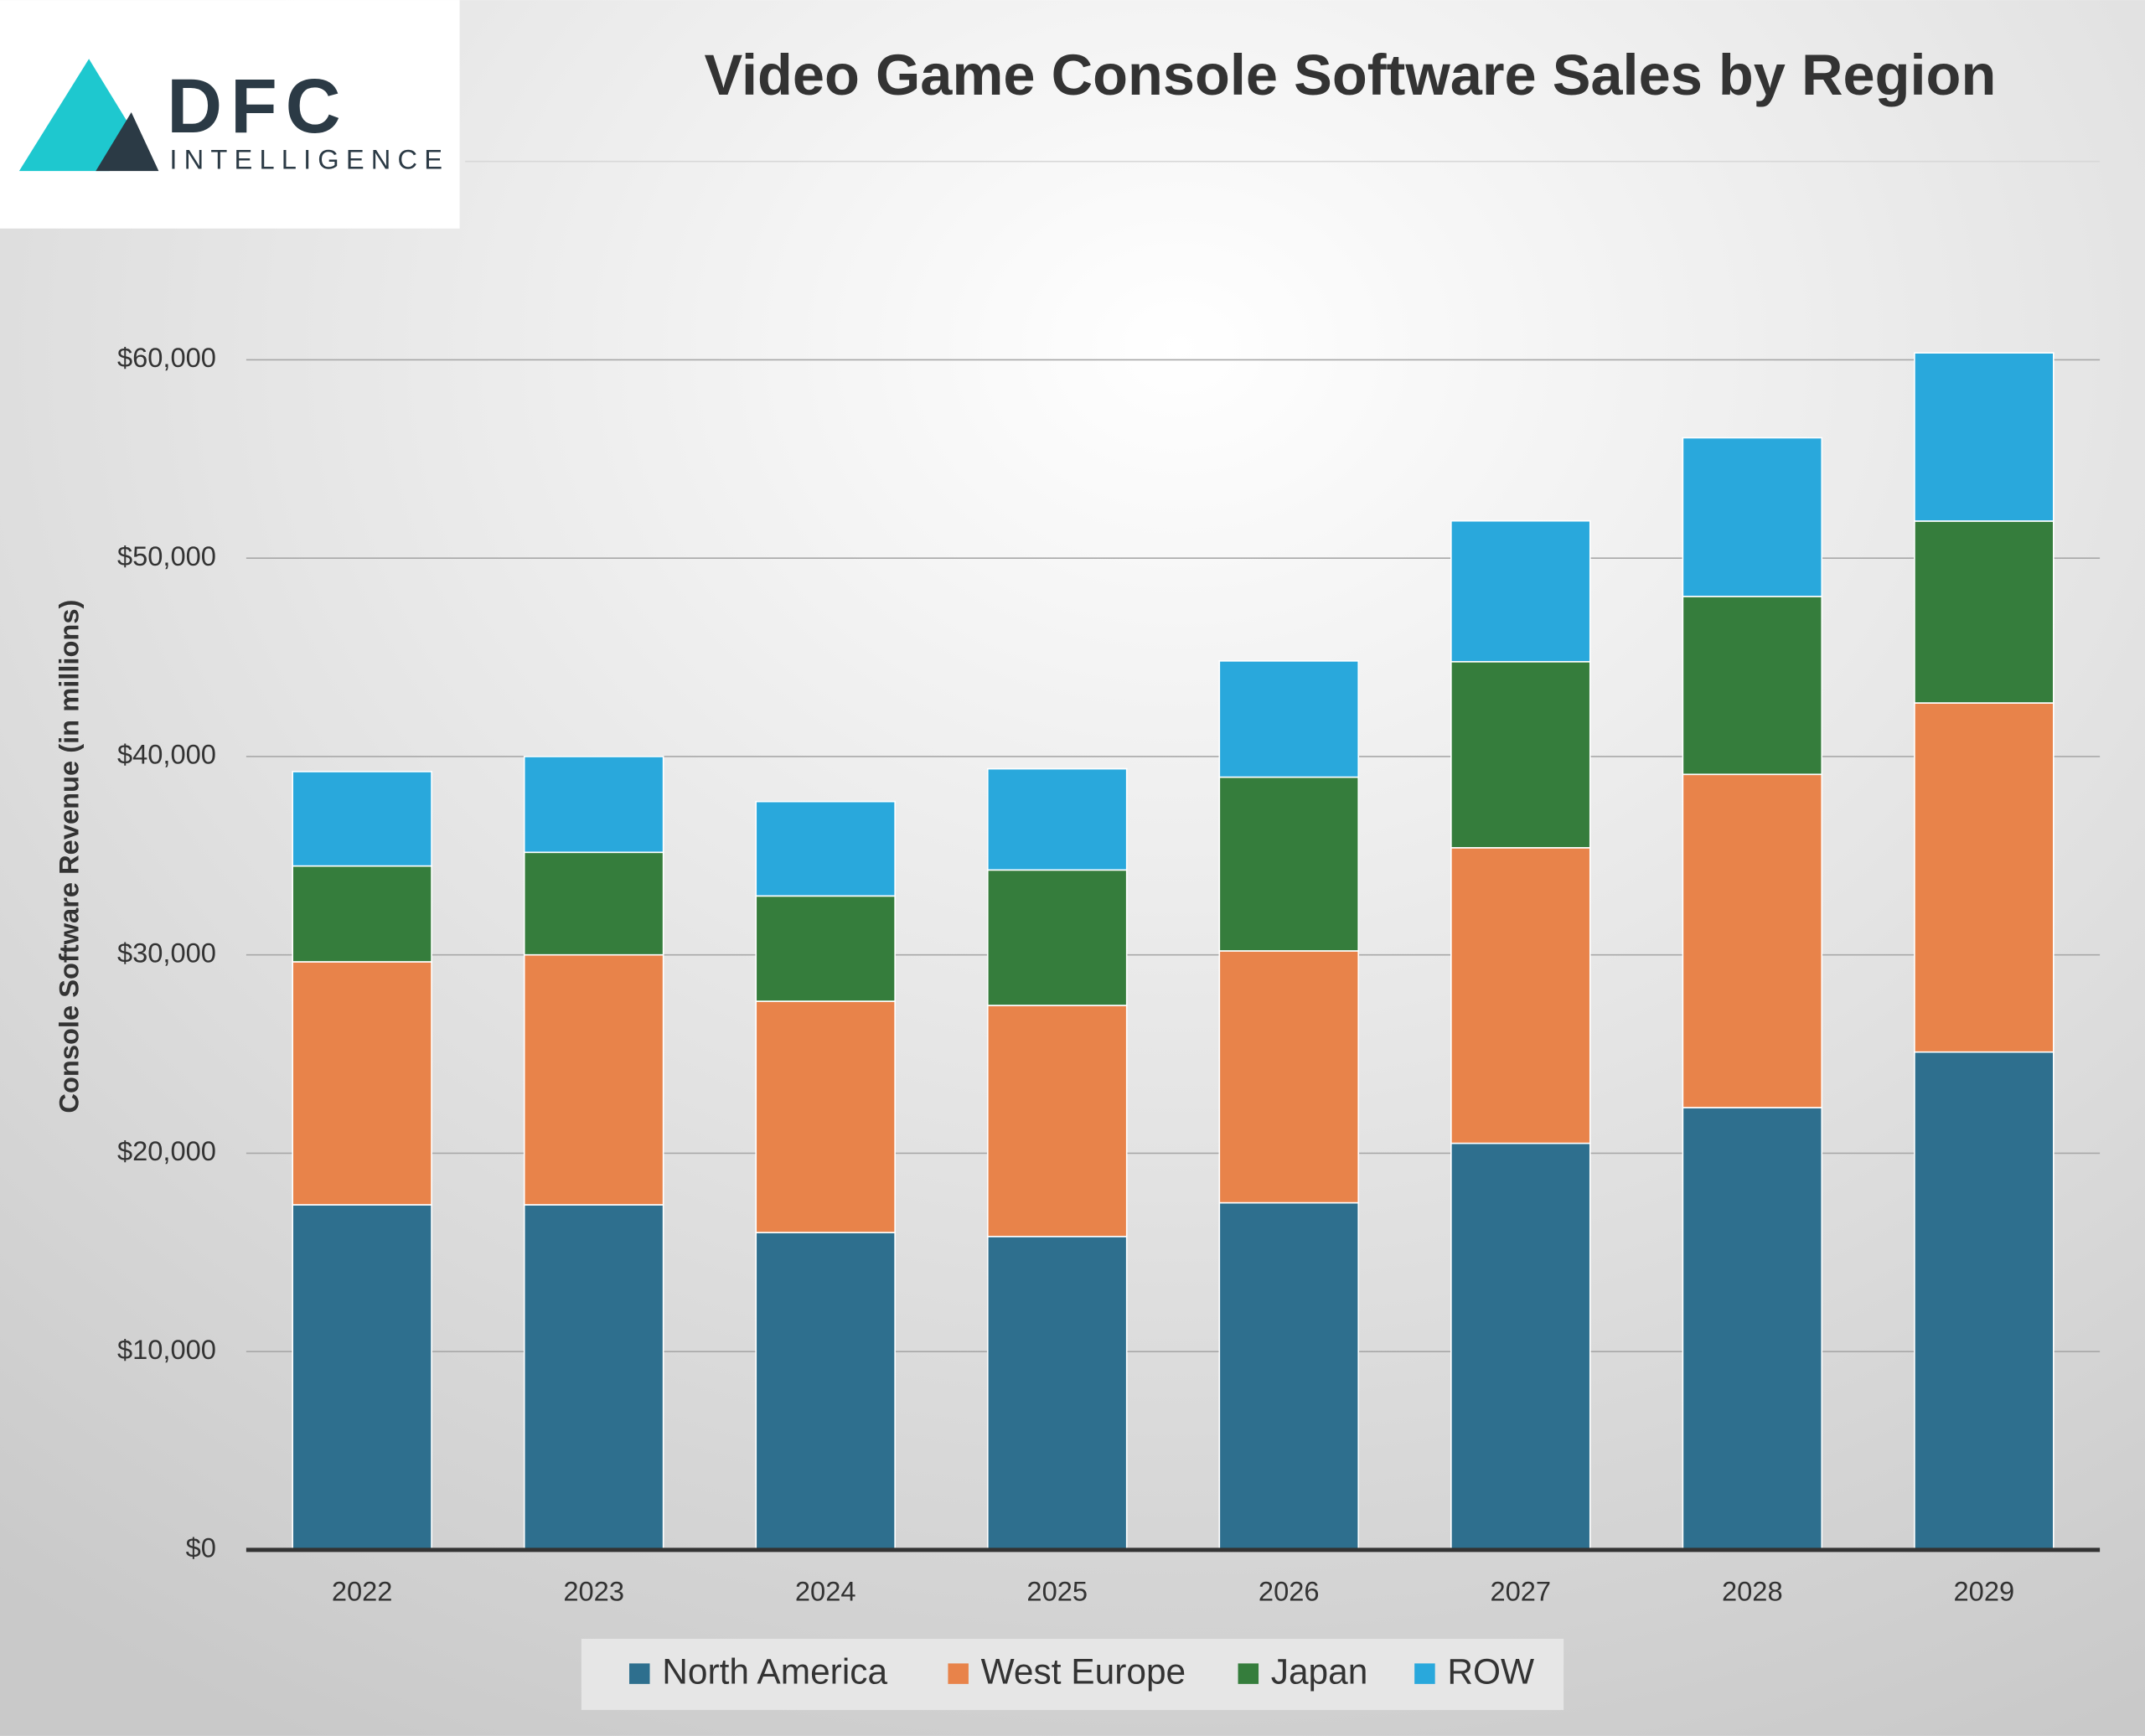  What do you see at coordinates (825, 1591) in the screenshot?
I see `x-tick-label: 2024` at bounding box center [825, 1591].